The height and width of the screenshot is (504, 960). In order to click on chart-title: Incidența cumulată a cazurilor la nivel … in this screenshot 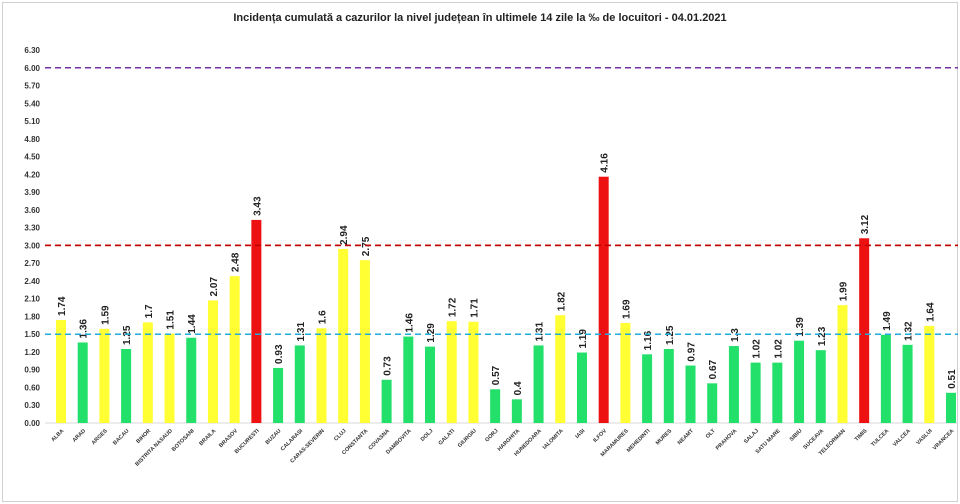, I will do `click(480, 18)`.